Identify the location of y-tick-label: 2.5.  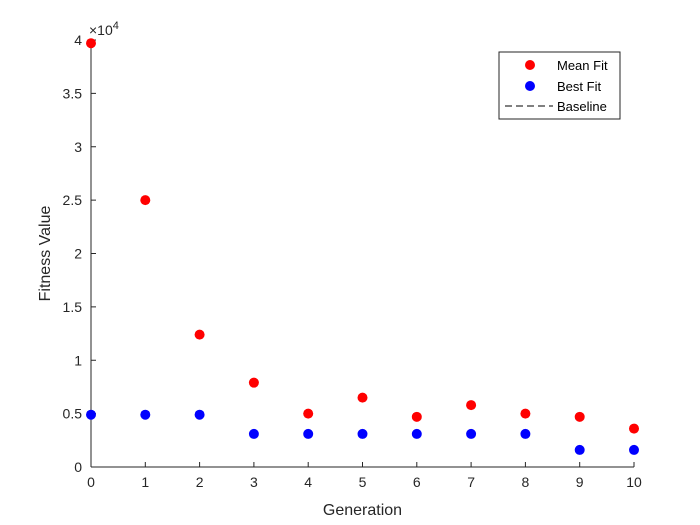
(73, 200).